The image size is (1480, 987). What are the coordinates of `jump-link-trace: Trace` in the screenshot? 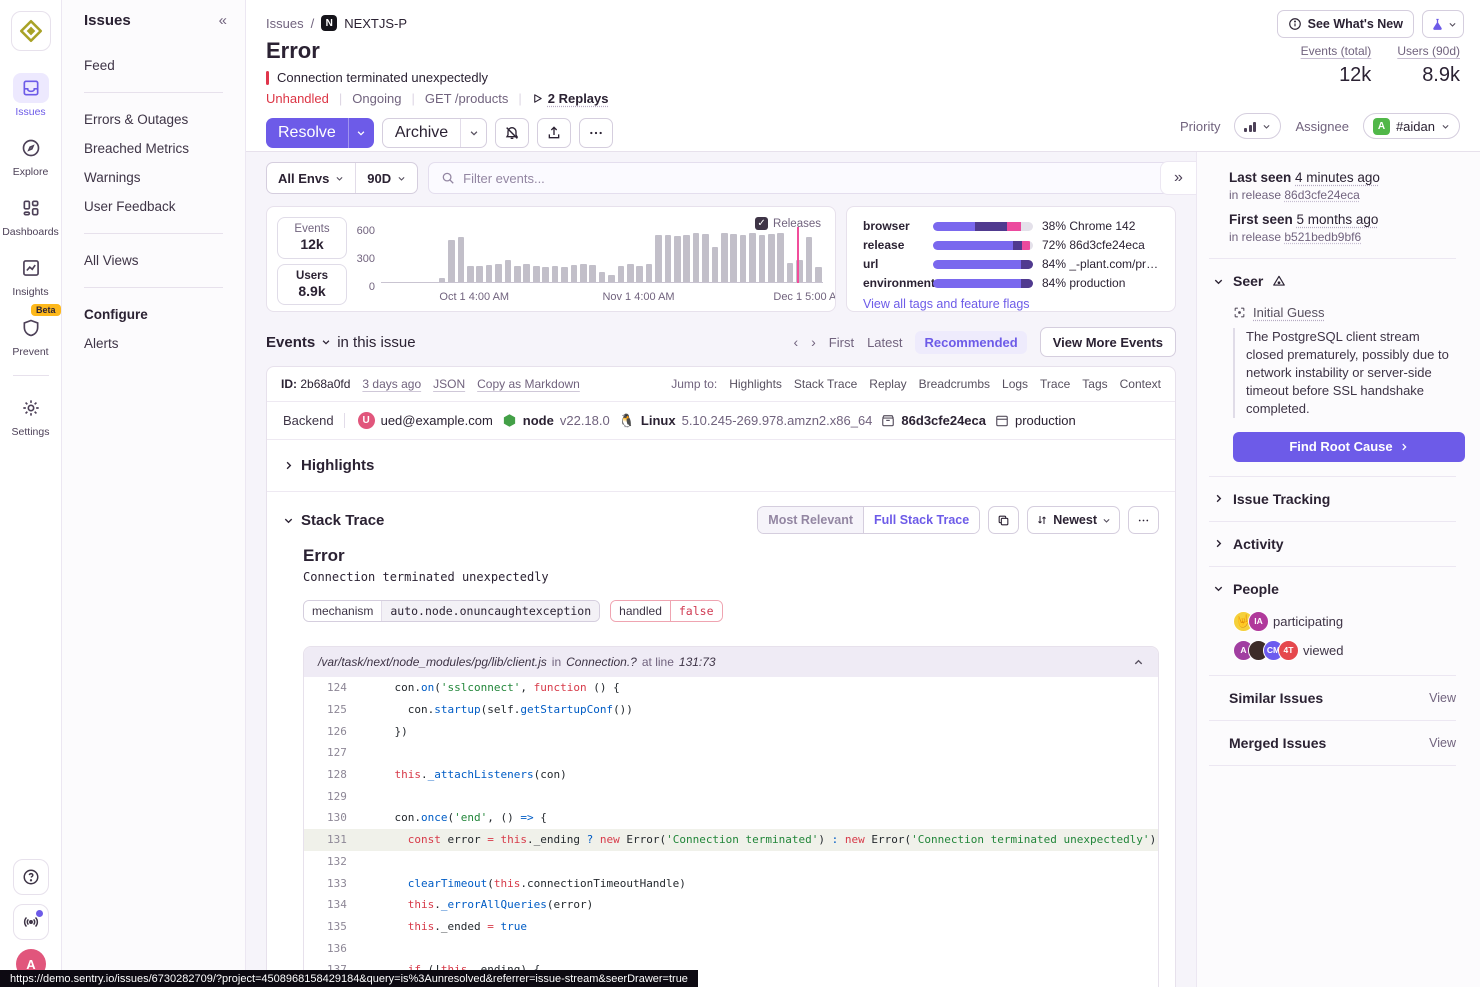 It's located at (1055, 384).